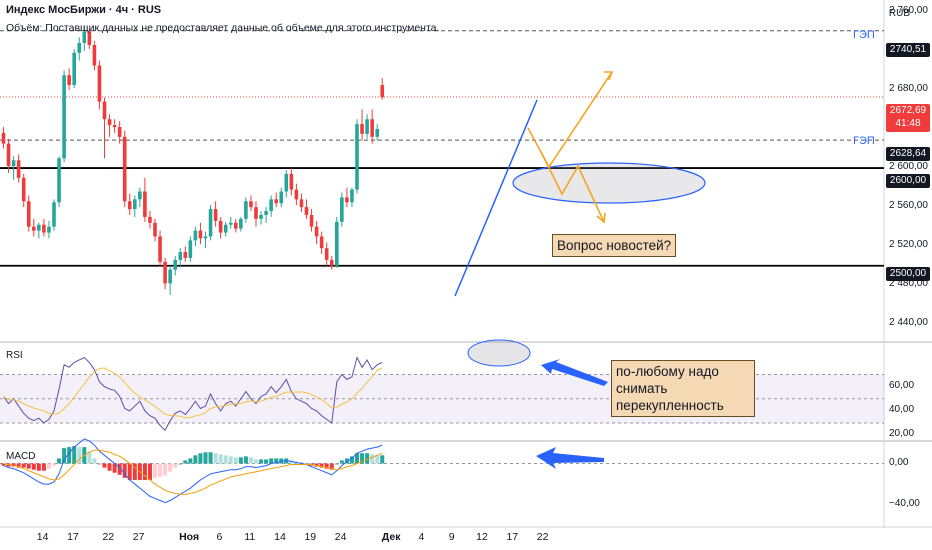 The height and width of the screenshot is (550, 932). I want to click on instrument-title: Индекс МосБиржи · 4ч · RUS, so click(84, 10).